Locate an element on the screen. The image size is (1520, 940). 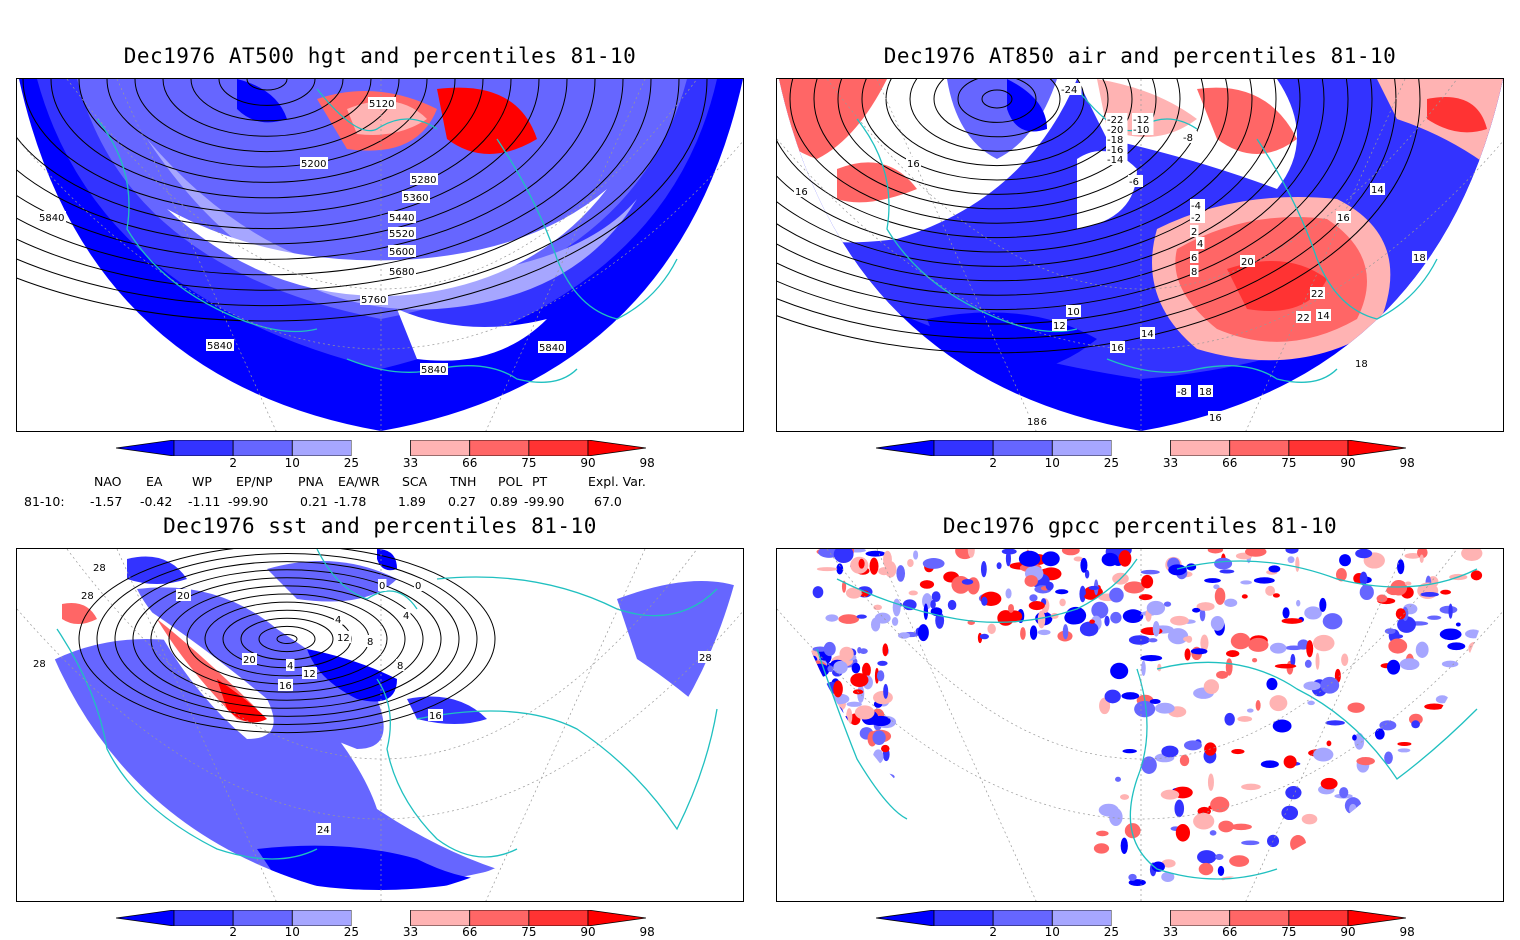
contour-label: 22 is located at coordinates (1317, 294).